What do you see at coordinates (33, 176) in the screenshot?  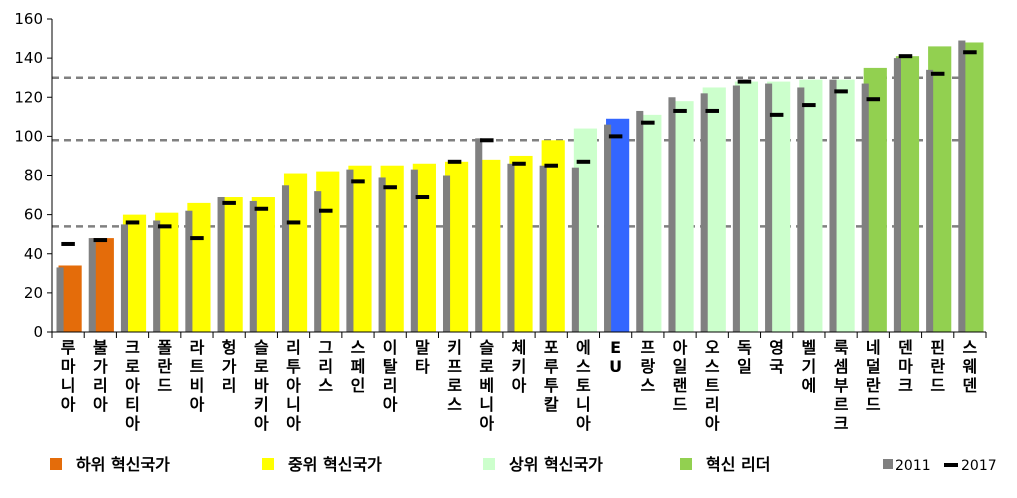 I see `y-tick-label: 80` at bounding box center [33, 176].